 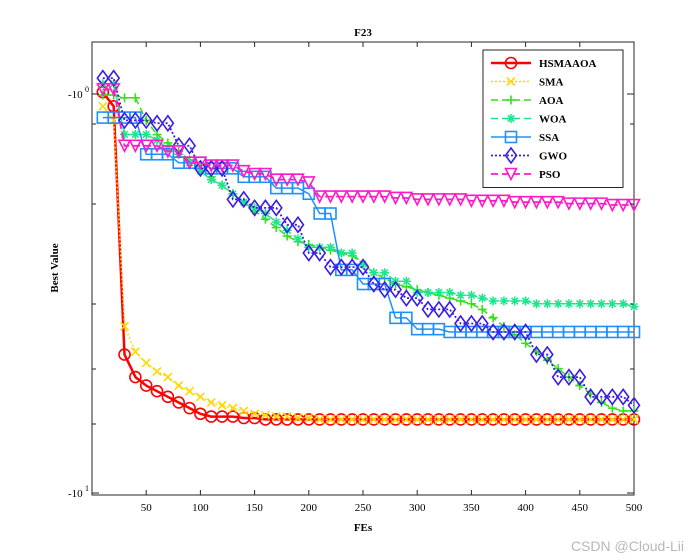 I want to click on legend-entry-aoa: AOA, so click(x=527, y=101).